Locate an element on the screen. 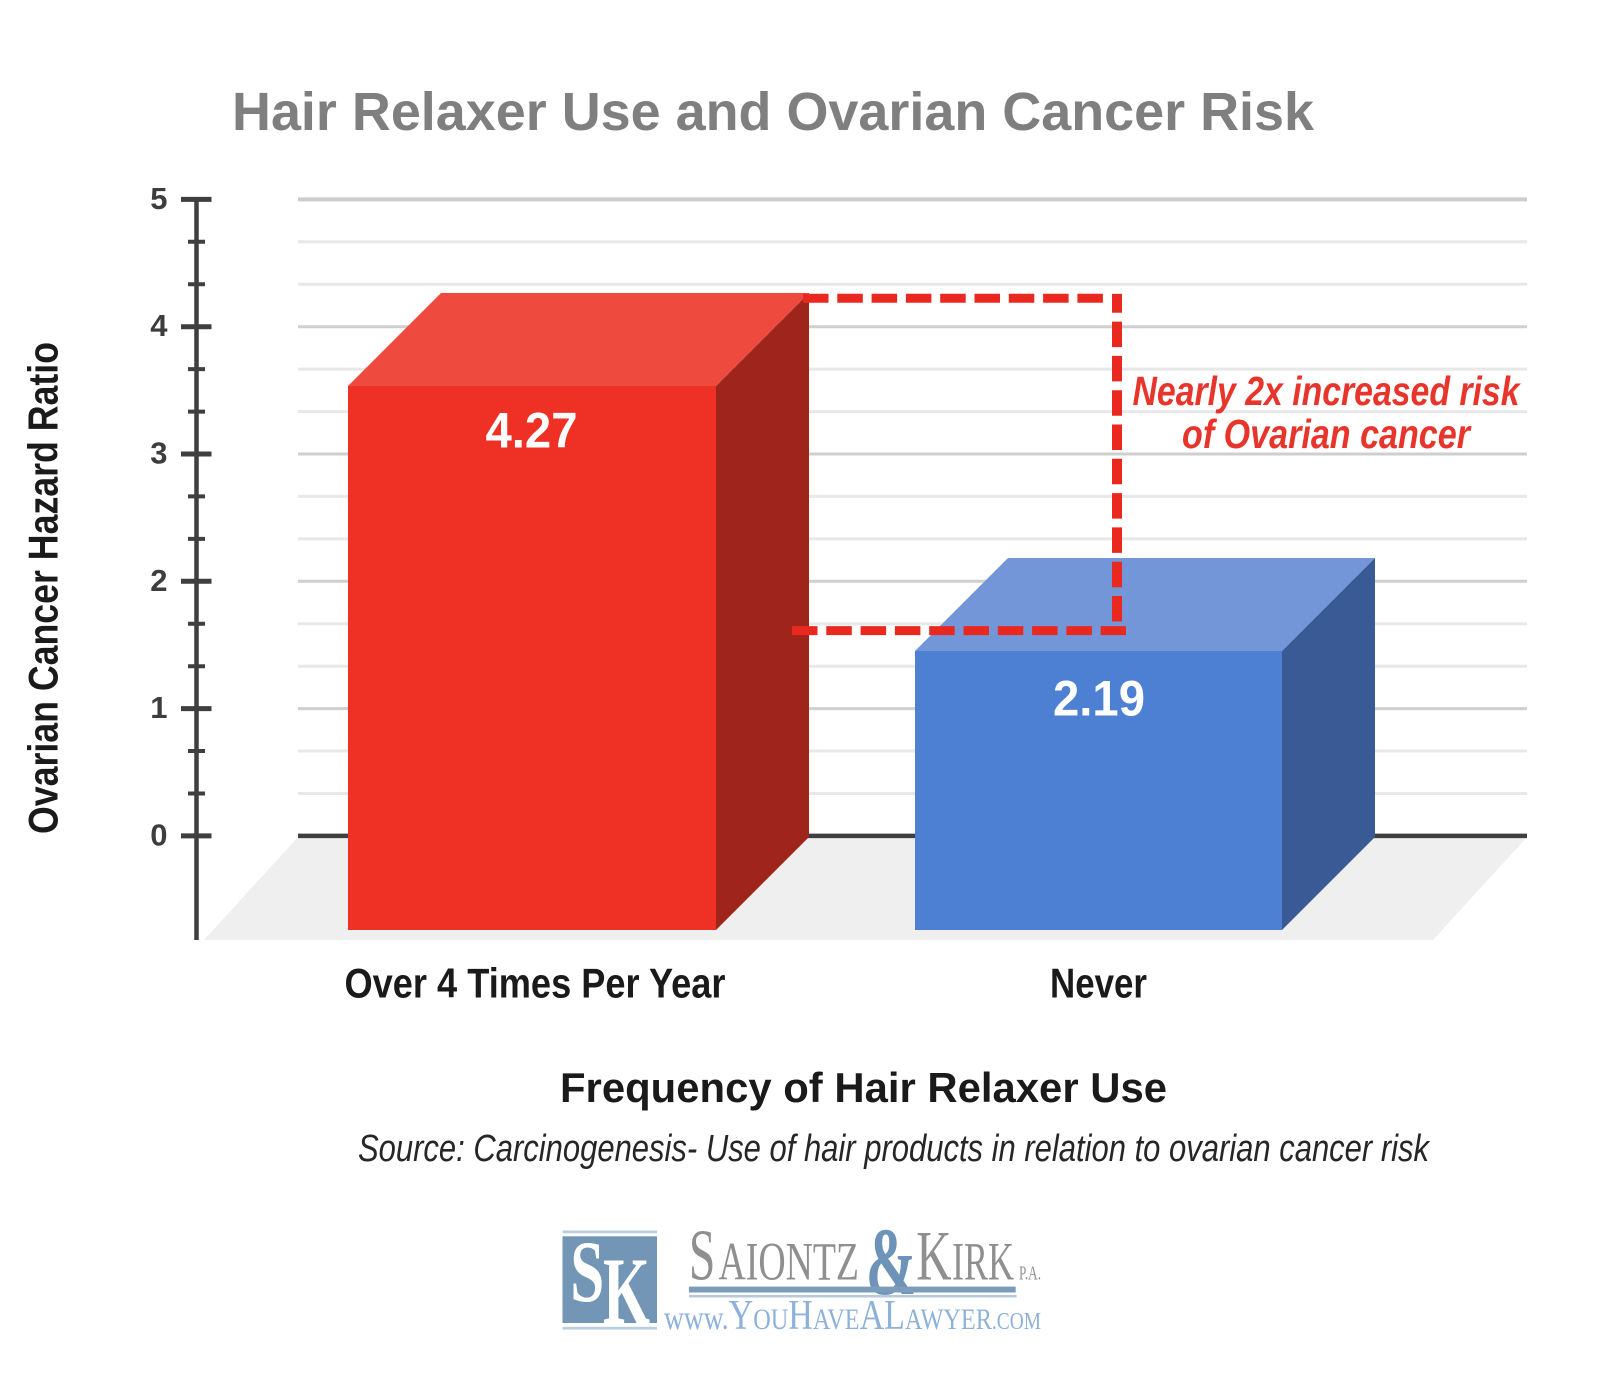 The height and width of the screenshot is (1376, 1602). svg-text: www.YOUHAVEALAWYER.COM is located at coordinates (852, 1316).